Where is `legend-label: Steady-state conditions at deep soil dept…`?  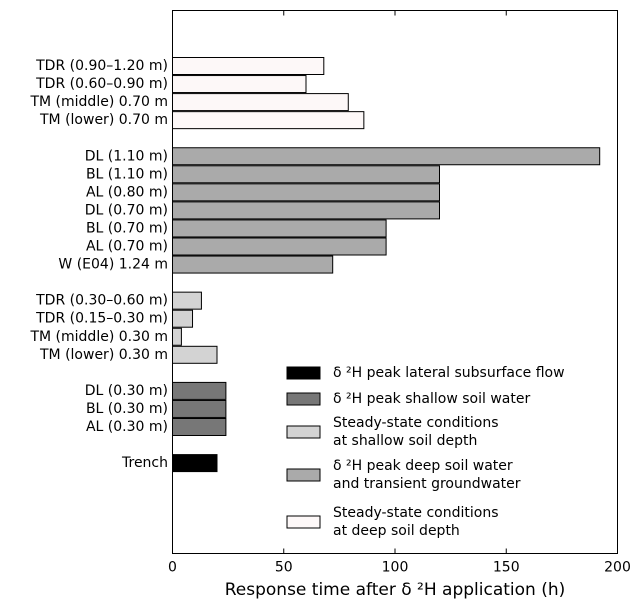
legend-label: Steady-state conditions at deep soil dept… is located at coordinates (415, 522).